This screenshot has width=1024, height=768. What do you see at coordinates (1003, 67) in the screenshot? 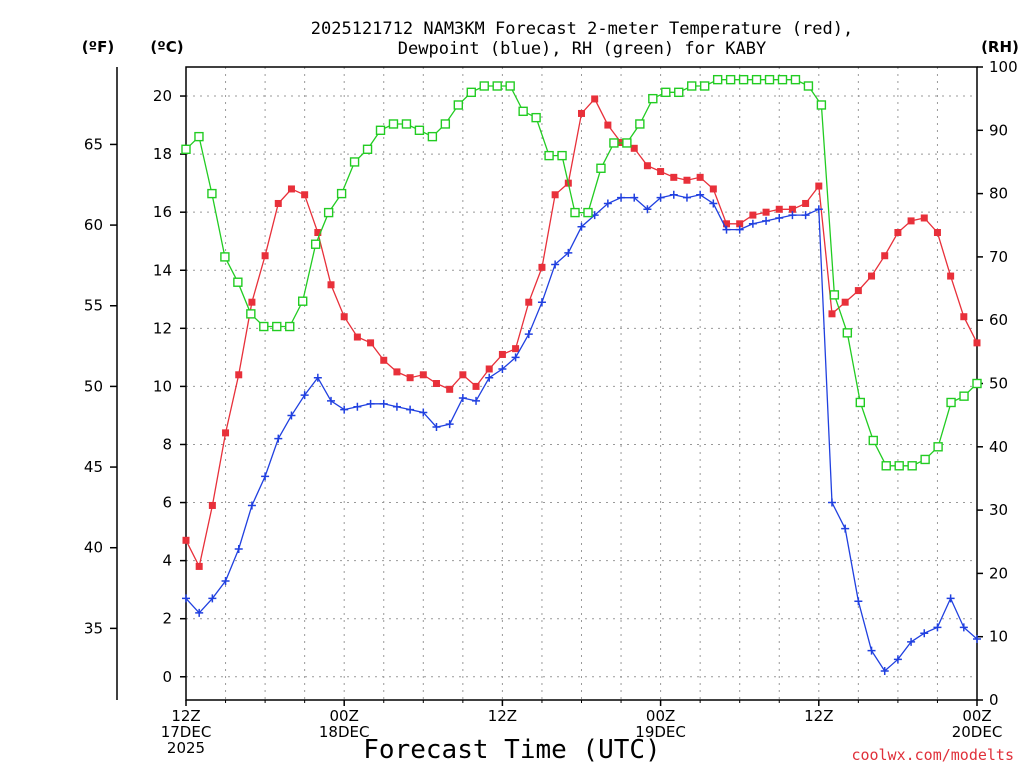
I see `rh-tick-label: 100` at bounding box center [1003, 67].